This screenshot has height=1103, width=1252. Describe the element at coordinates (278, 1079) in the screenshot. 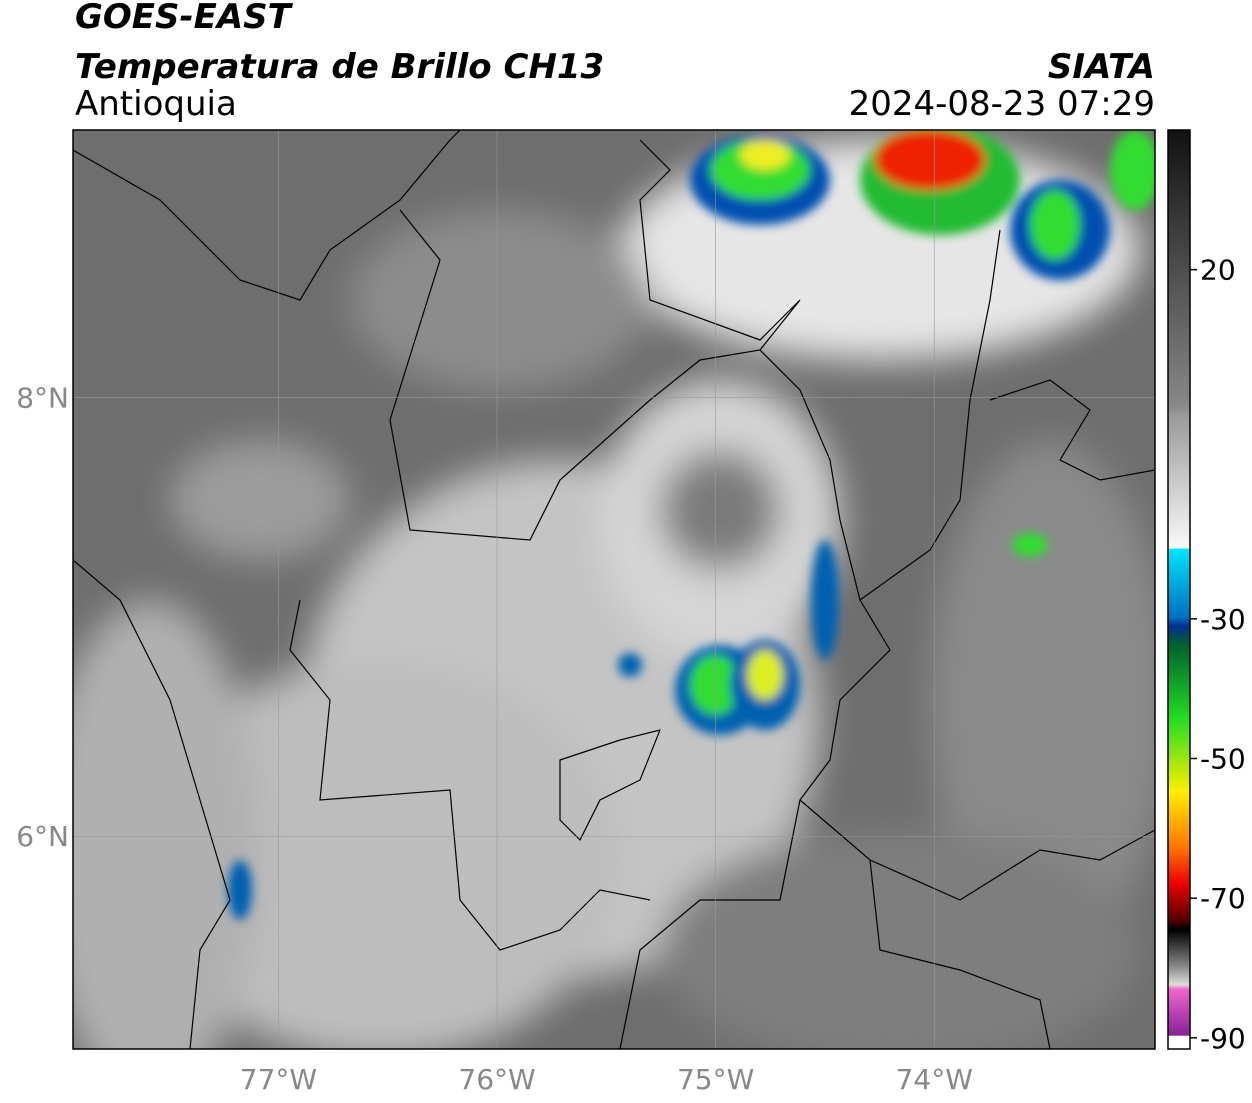

I see `lon-tick-label: 77°W` at that location.